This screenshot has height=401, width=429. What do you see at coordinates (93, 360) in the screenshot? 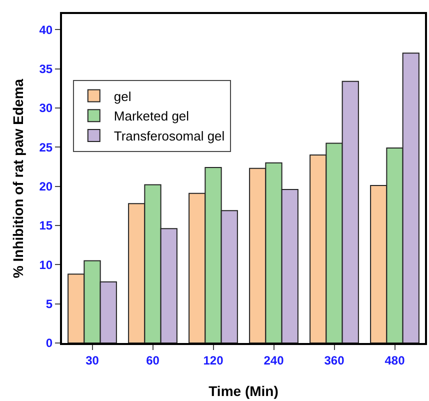
I see `x-tick-label: 30` at bounding box center [93, 360].